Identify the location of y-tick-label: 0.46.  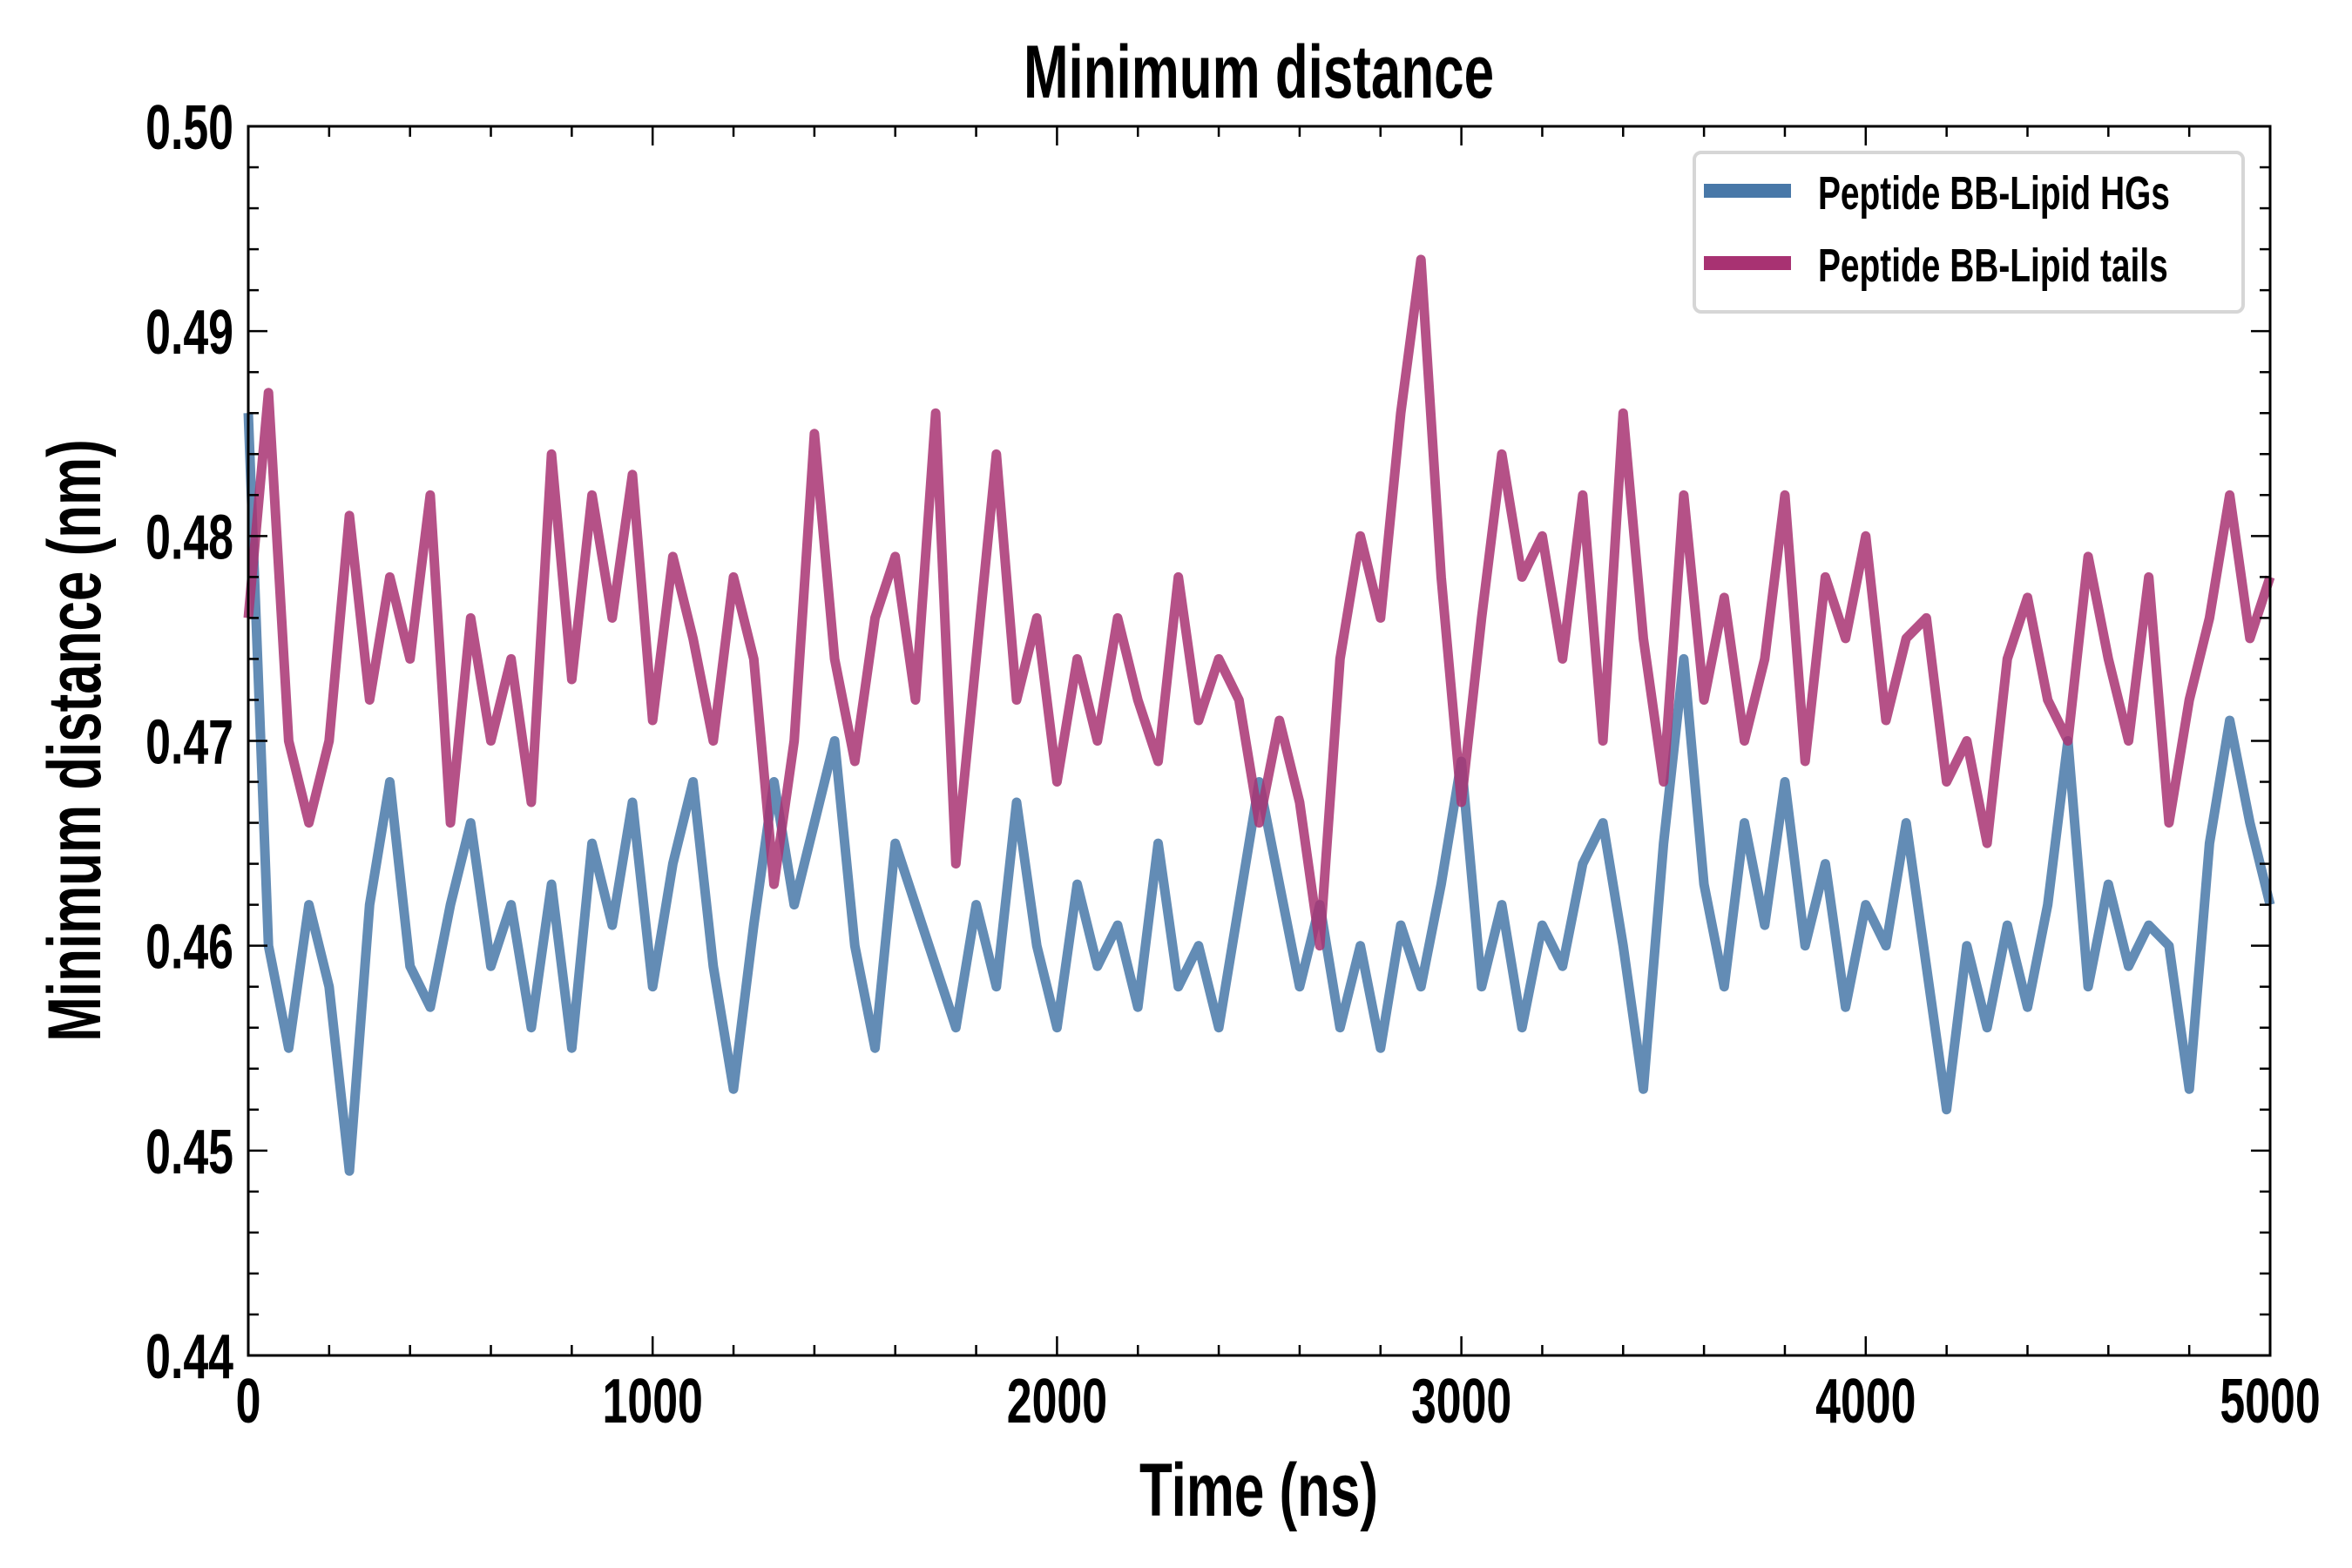
(189, 947).